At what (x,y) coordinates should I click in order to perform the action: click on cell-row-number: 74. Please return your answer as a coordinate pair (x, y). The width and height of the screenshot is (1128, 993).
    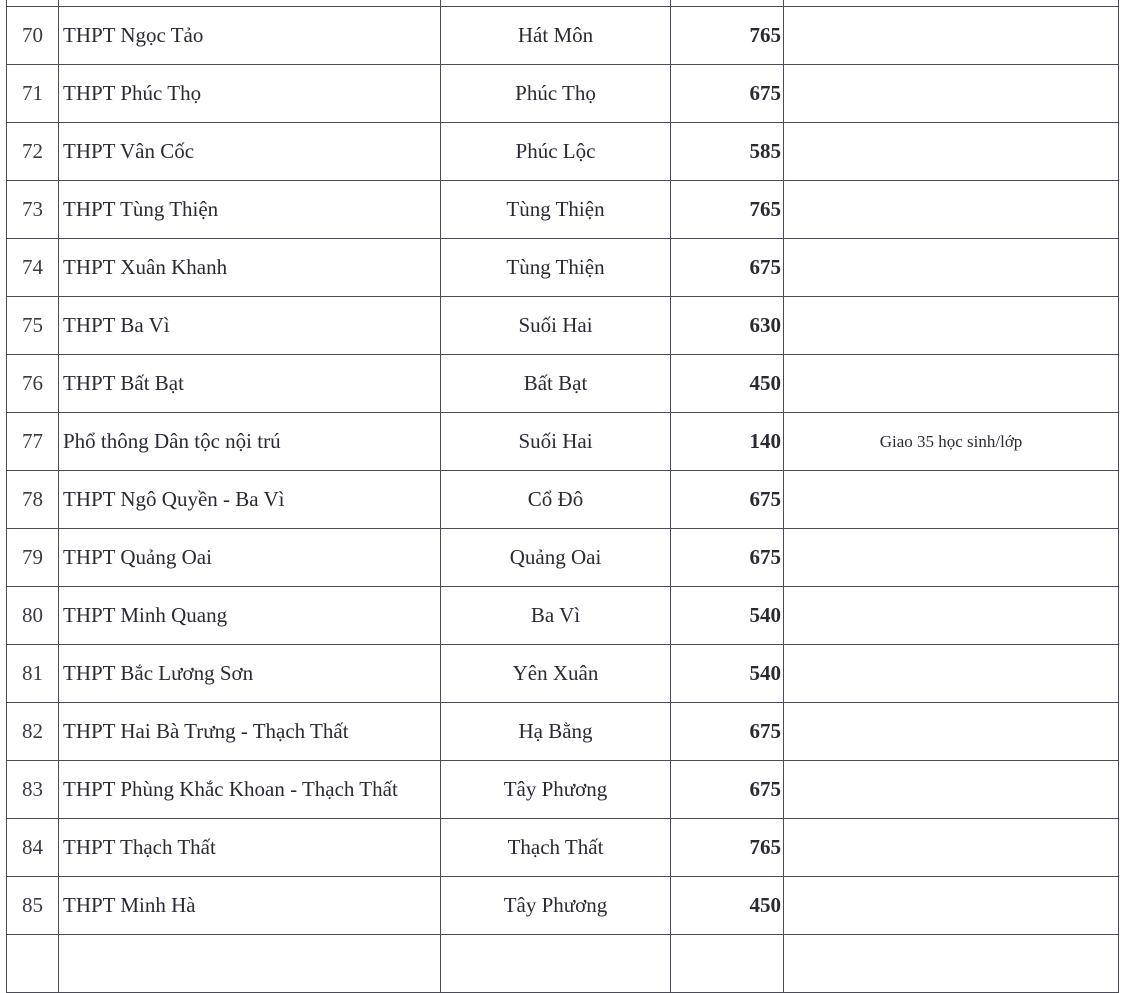
    Looking at the image, I should click on (32, 267).